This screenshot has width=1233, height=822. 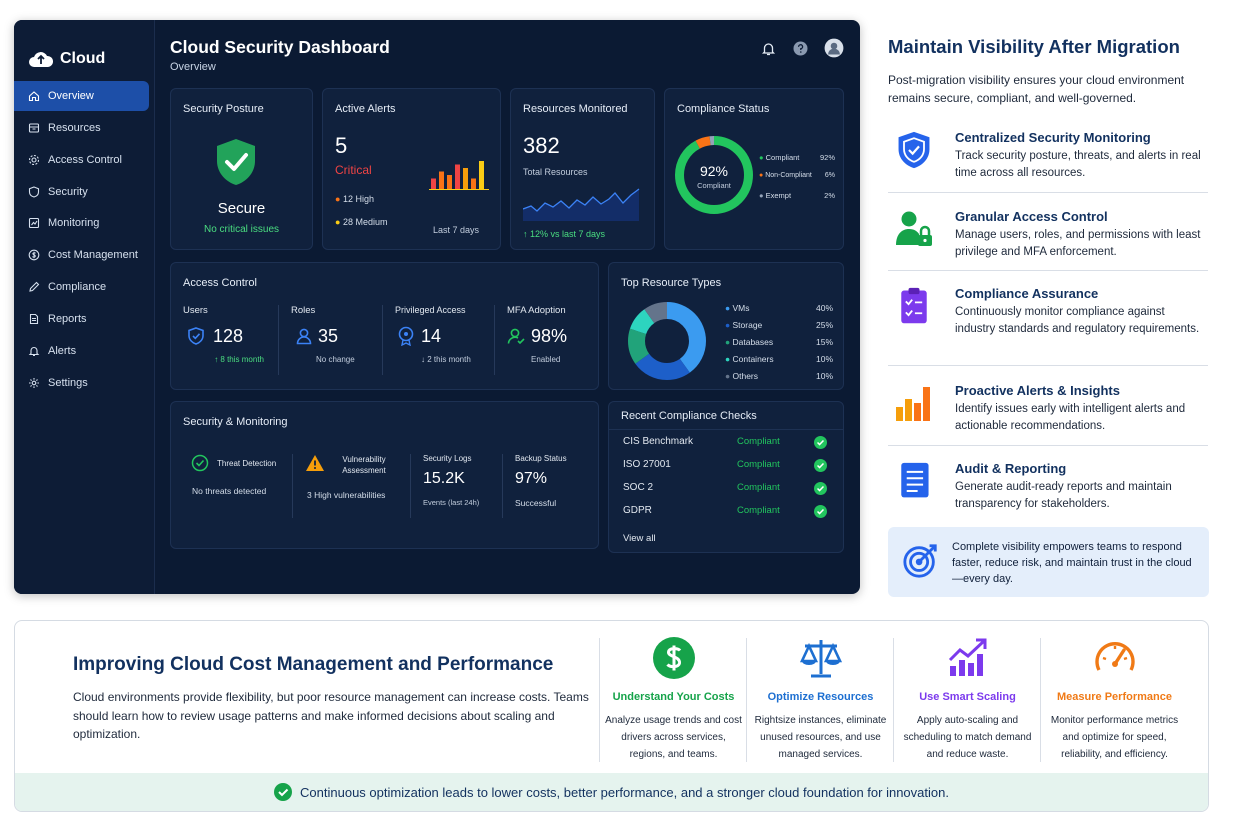 I want to click on legend-item: ● Others 10%, so click(x=779, y=379).